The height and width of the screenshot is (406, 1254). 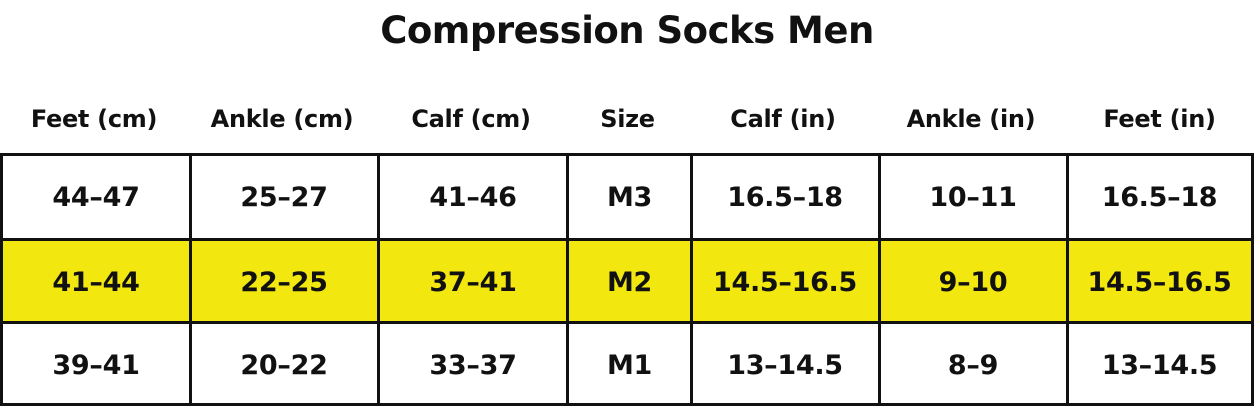 What do you see at coordinates (284, 197) in the screenshot?
I see `cell-ankle-cm: 25–27` at bounding box center [284, 197].